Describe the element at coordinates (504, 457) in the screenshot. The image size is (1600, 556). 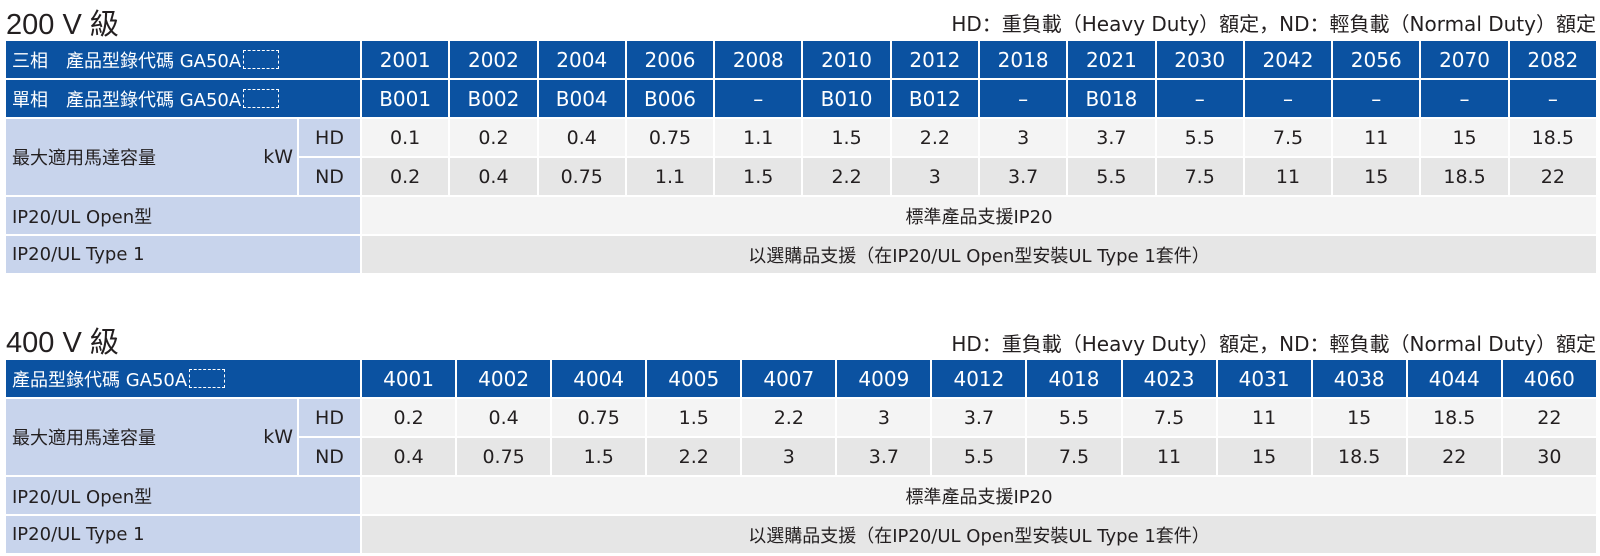
I see `nd-value: 0.75` at that location.